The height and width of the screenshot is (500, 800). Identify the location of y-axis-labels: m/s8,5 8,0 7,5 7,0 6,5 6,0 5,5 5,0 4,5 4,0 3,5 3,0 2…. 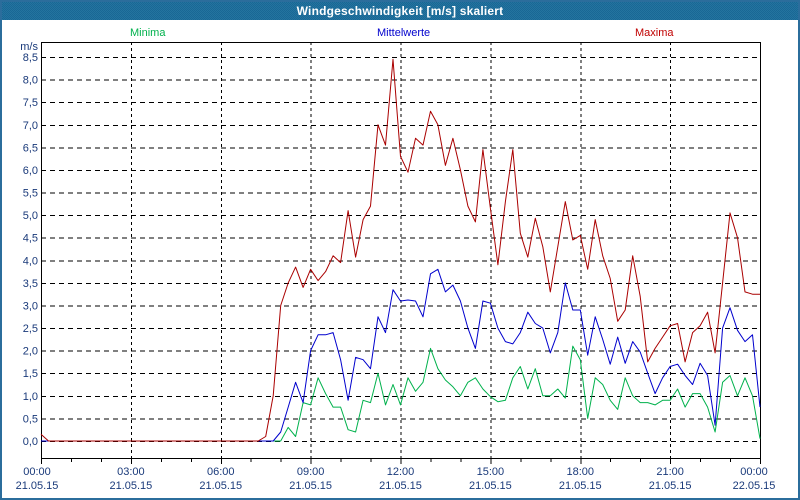
(29, 244).